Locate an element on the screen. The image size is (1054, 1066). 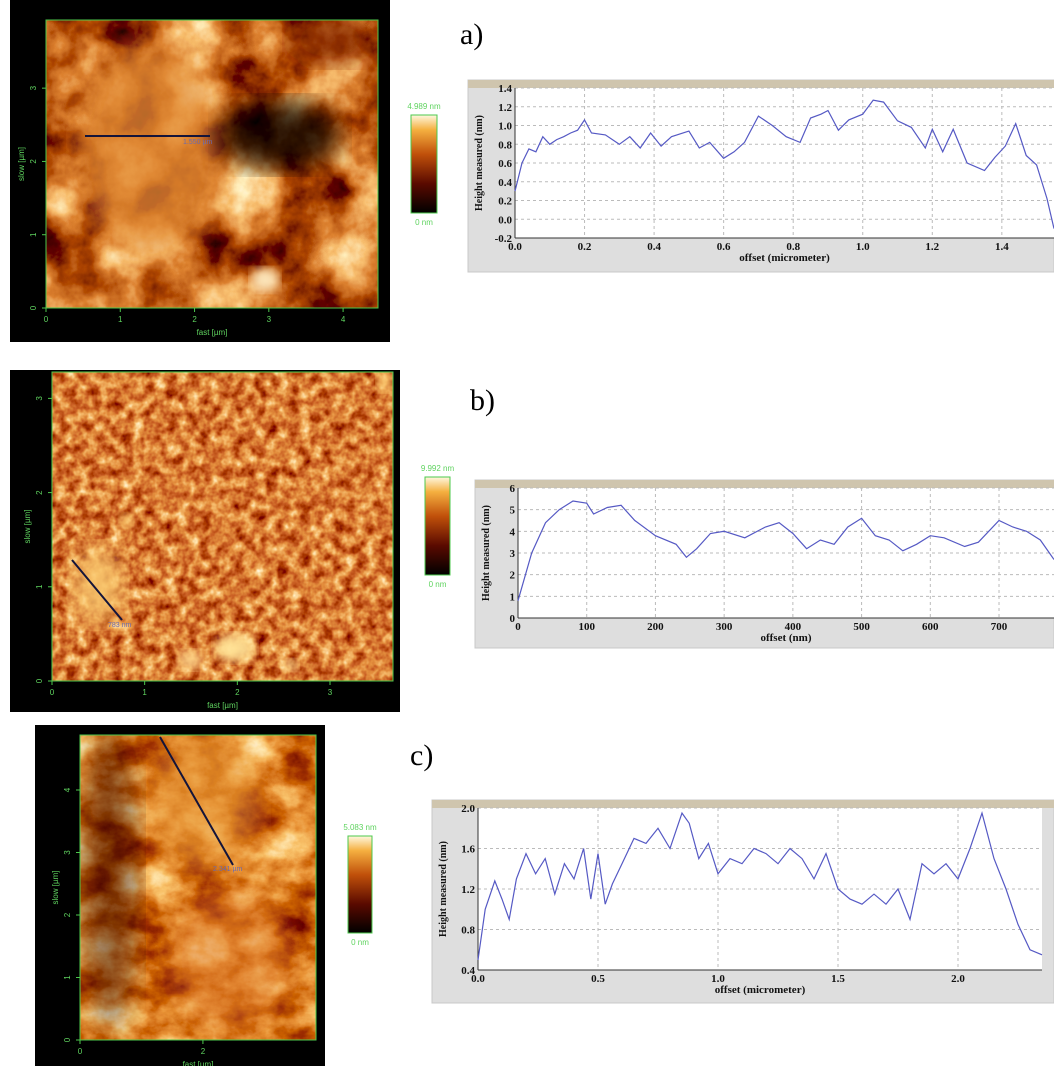
y-tick-label: 0.0 is located at coordinates (505, 220).